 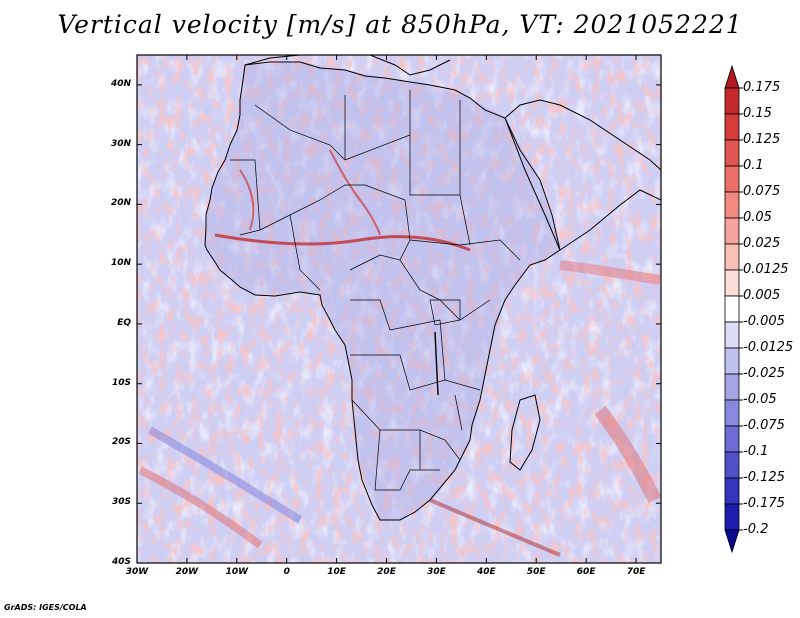 What do you see at coordinates (764, 477) in the screenshot?
I see `colorbar-label: -0.125` at bounding box center [764, 477].